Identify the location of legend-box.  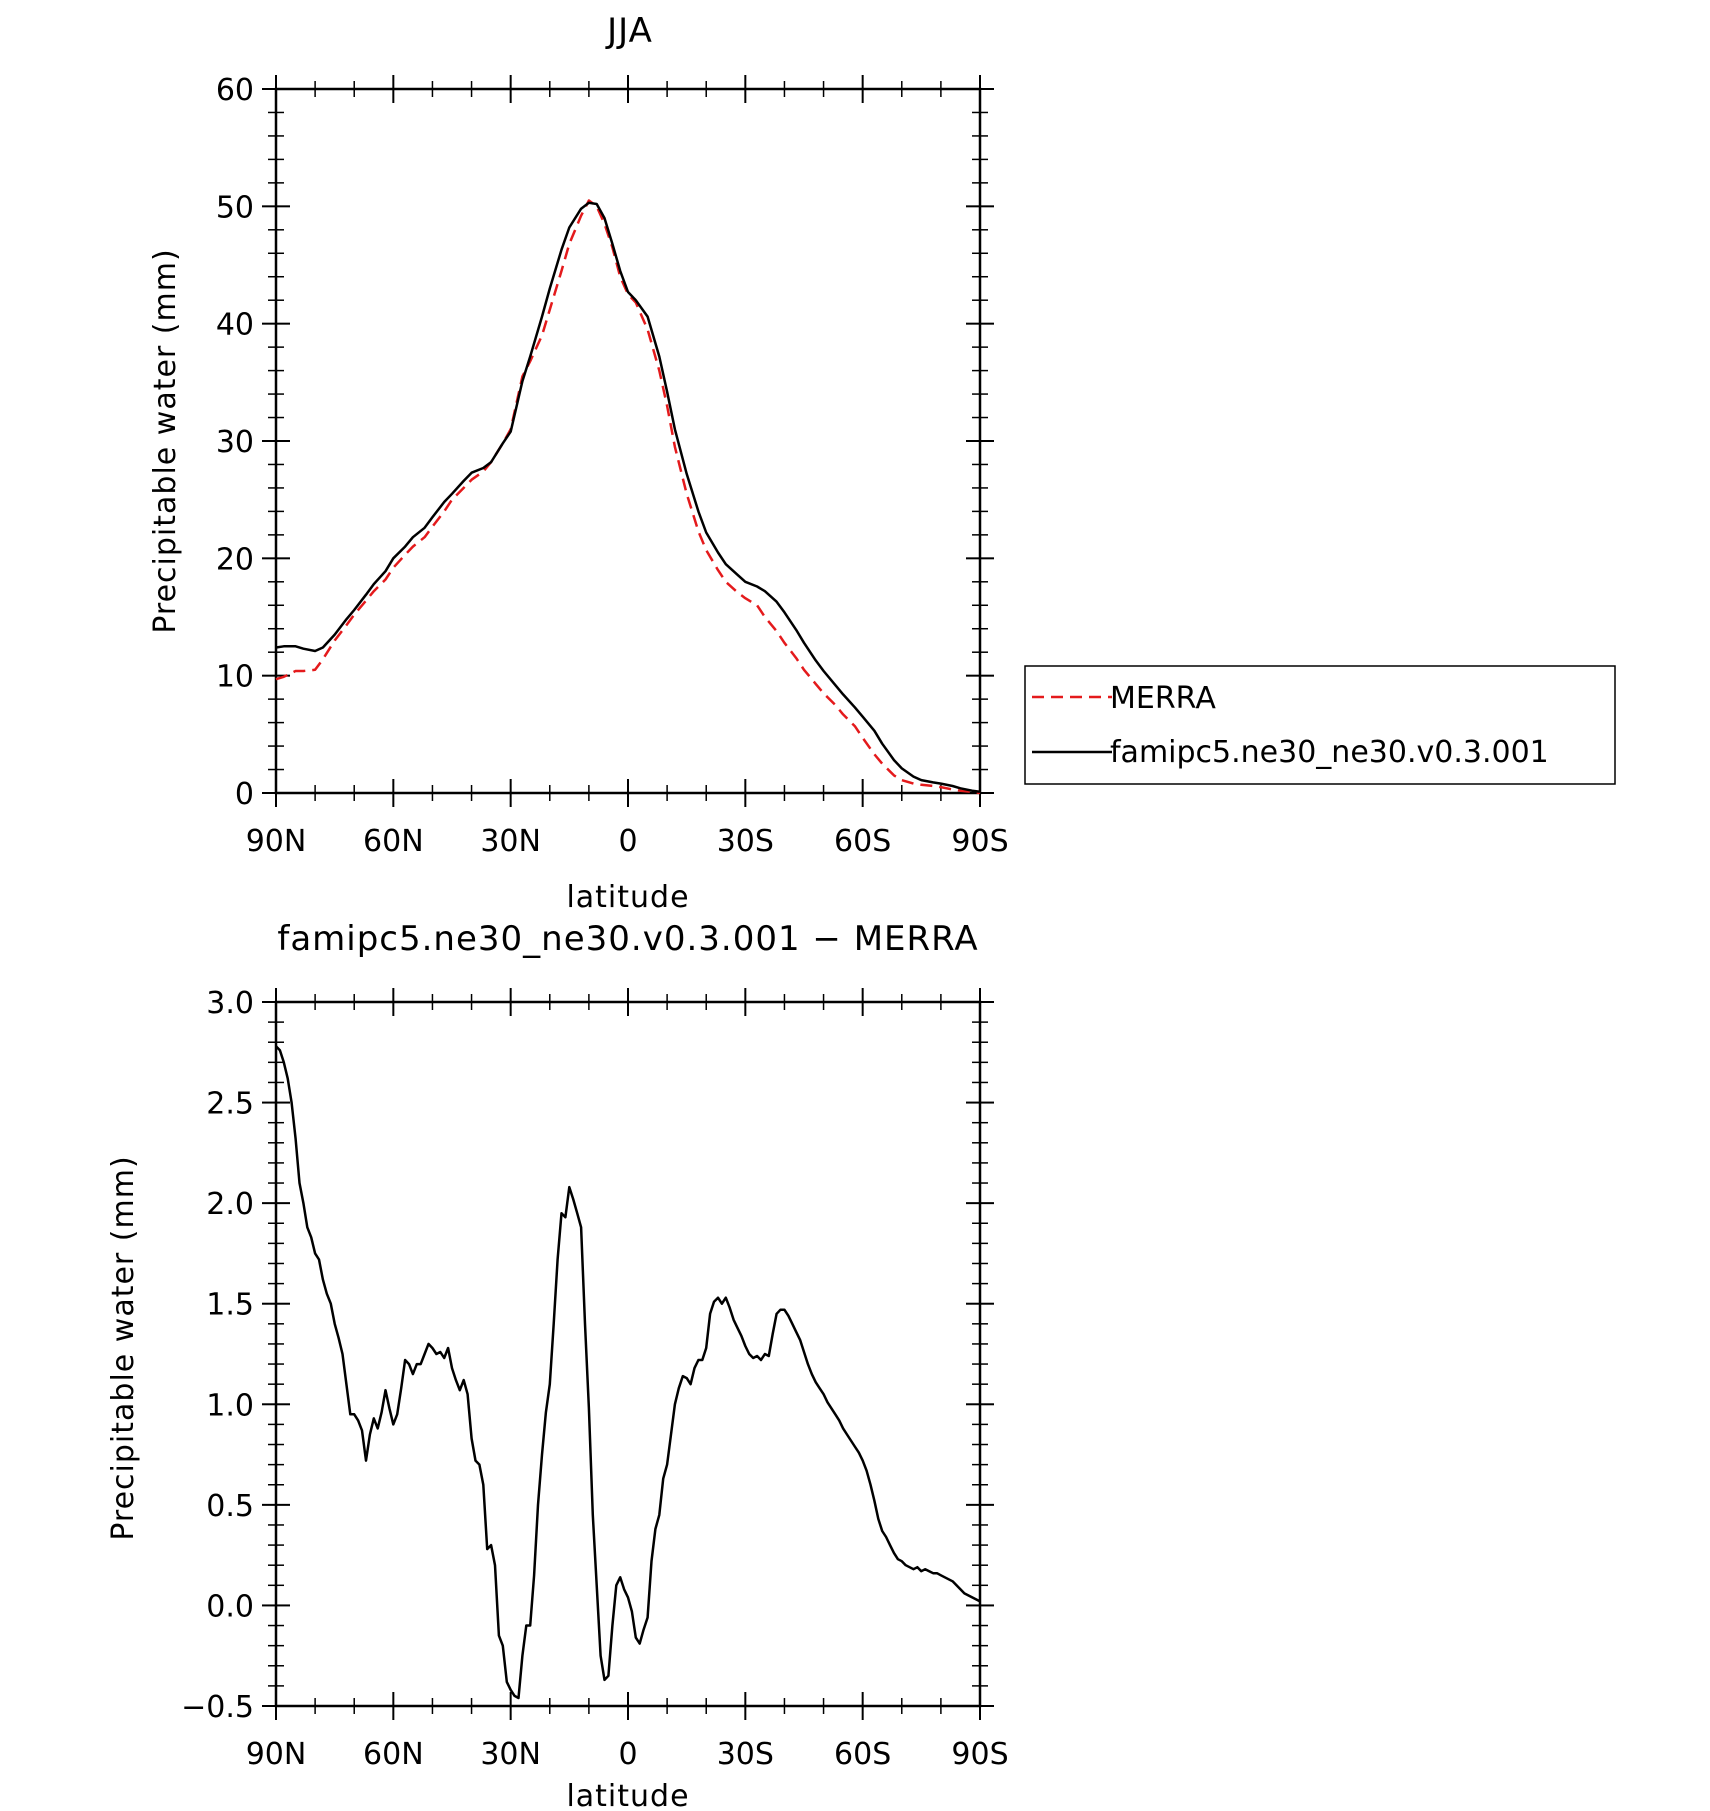
(1320, 725).